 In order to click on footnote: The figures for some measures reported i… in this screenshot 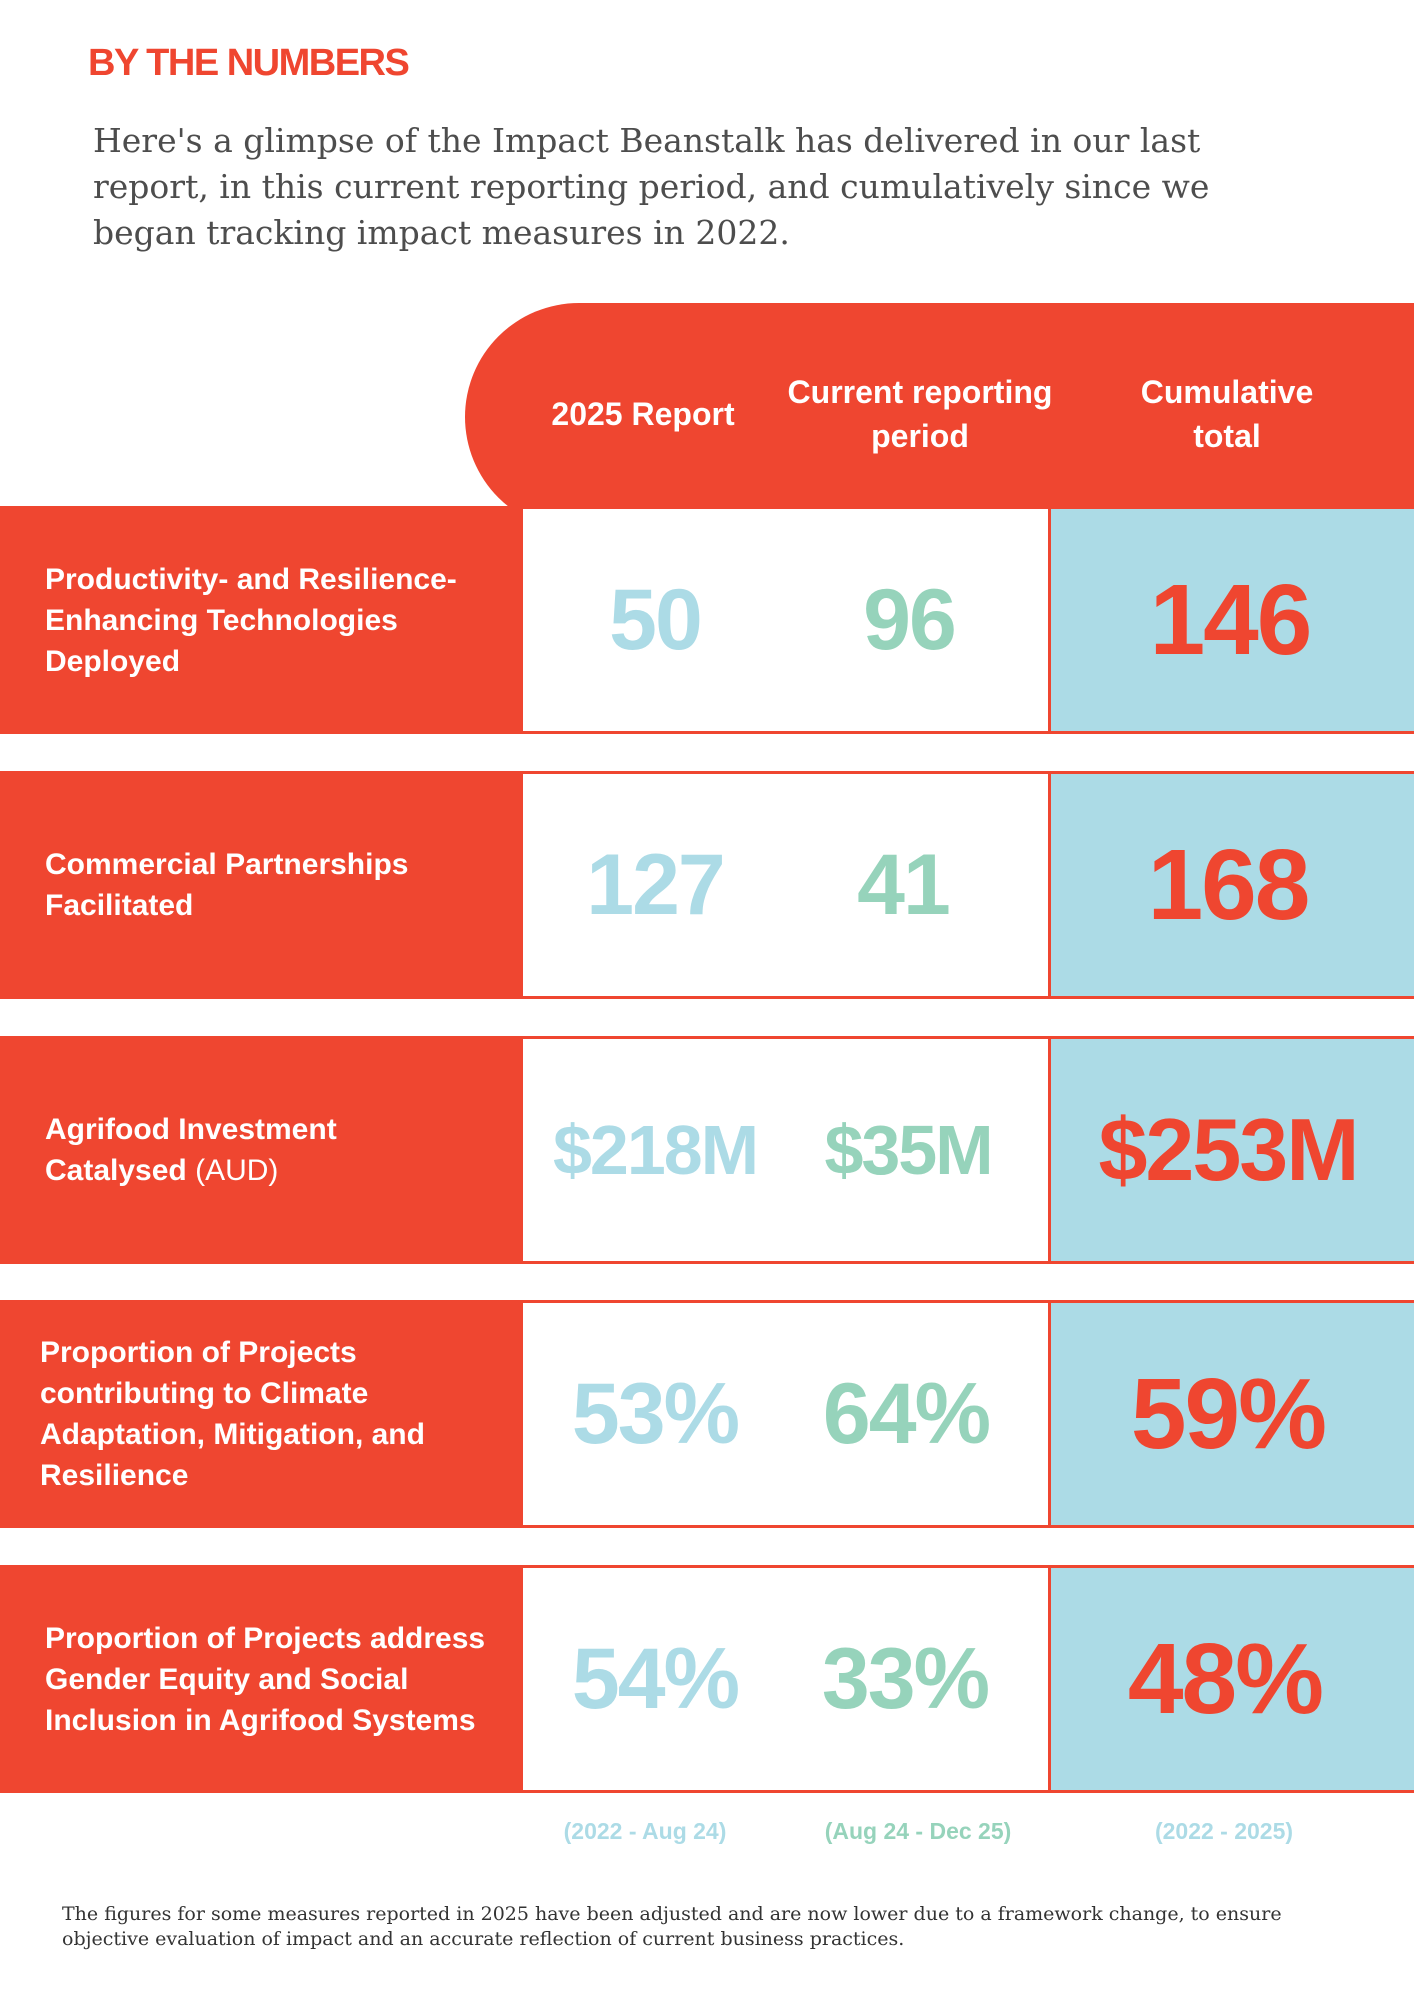, I will do `click(672, 1926)`.